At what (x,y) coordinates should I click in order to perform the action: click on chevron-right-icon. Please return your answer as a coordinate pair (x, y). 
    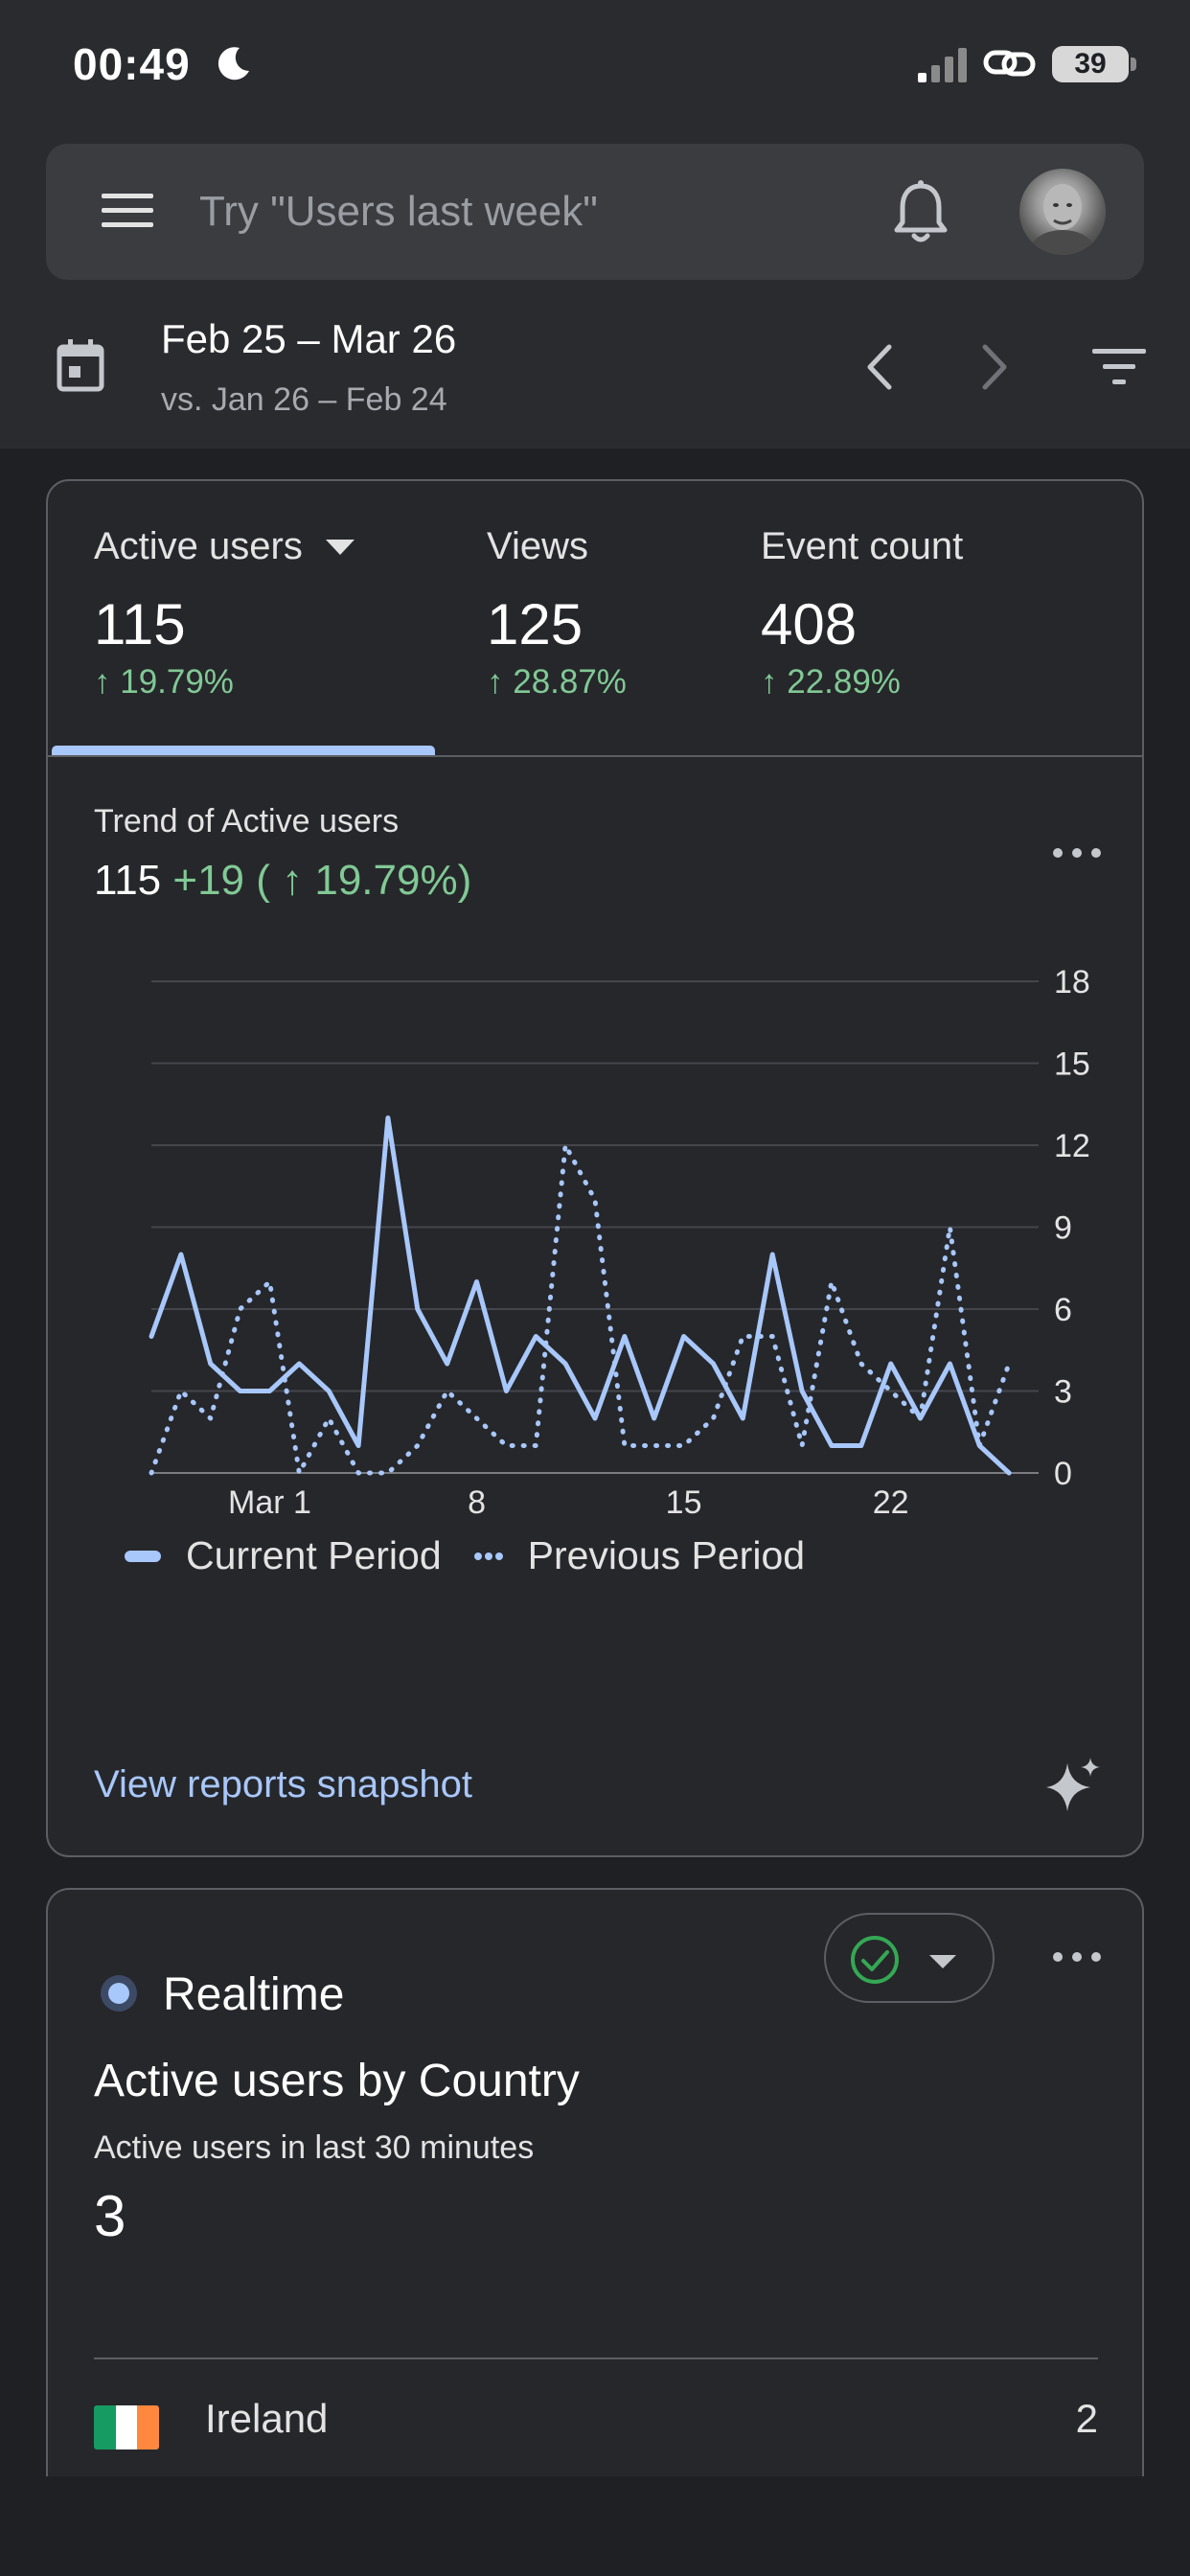
    Looking at the image, I should click on (995, 367).